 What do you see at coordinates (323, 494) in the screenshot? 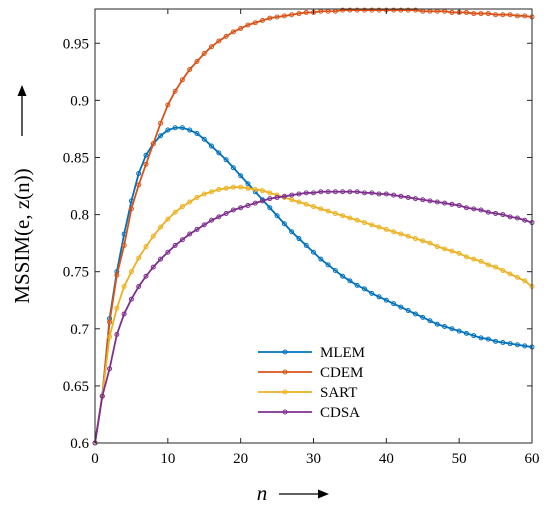
I see `x-axis-arrowhead-icon` at bounding box center [323, 494].